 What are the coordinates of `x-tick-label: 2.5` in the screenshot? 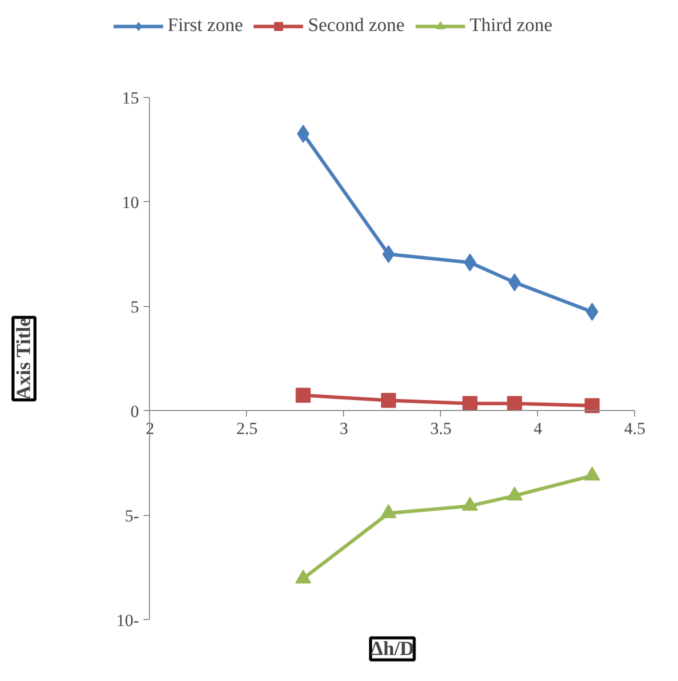 It's located at (247, 428).